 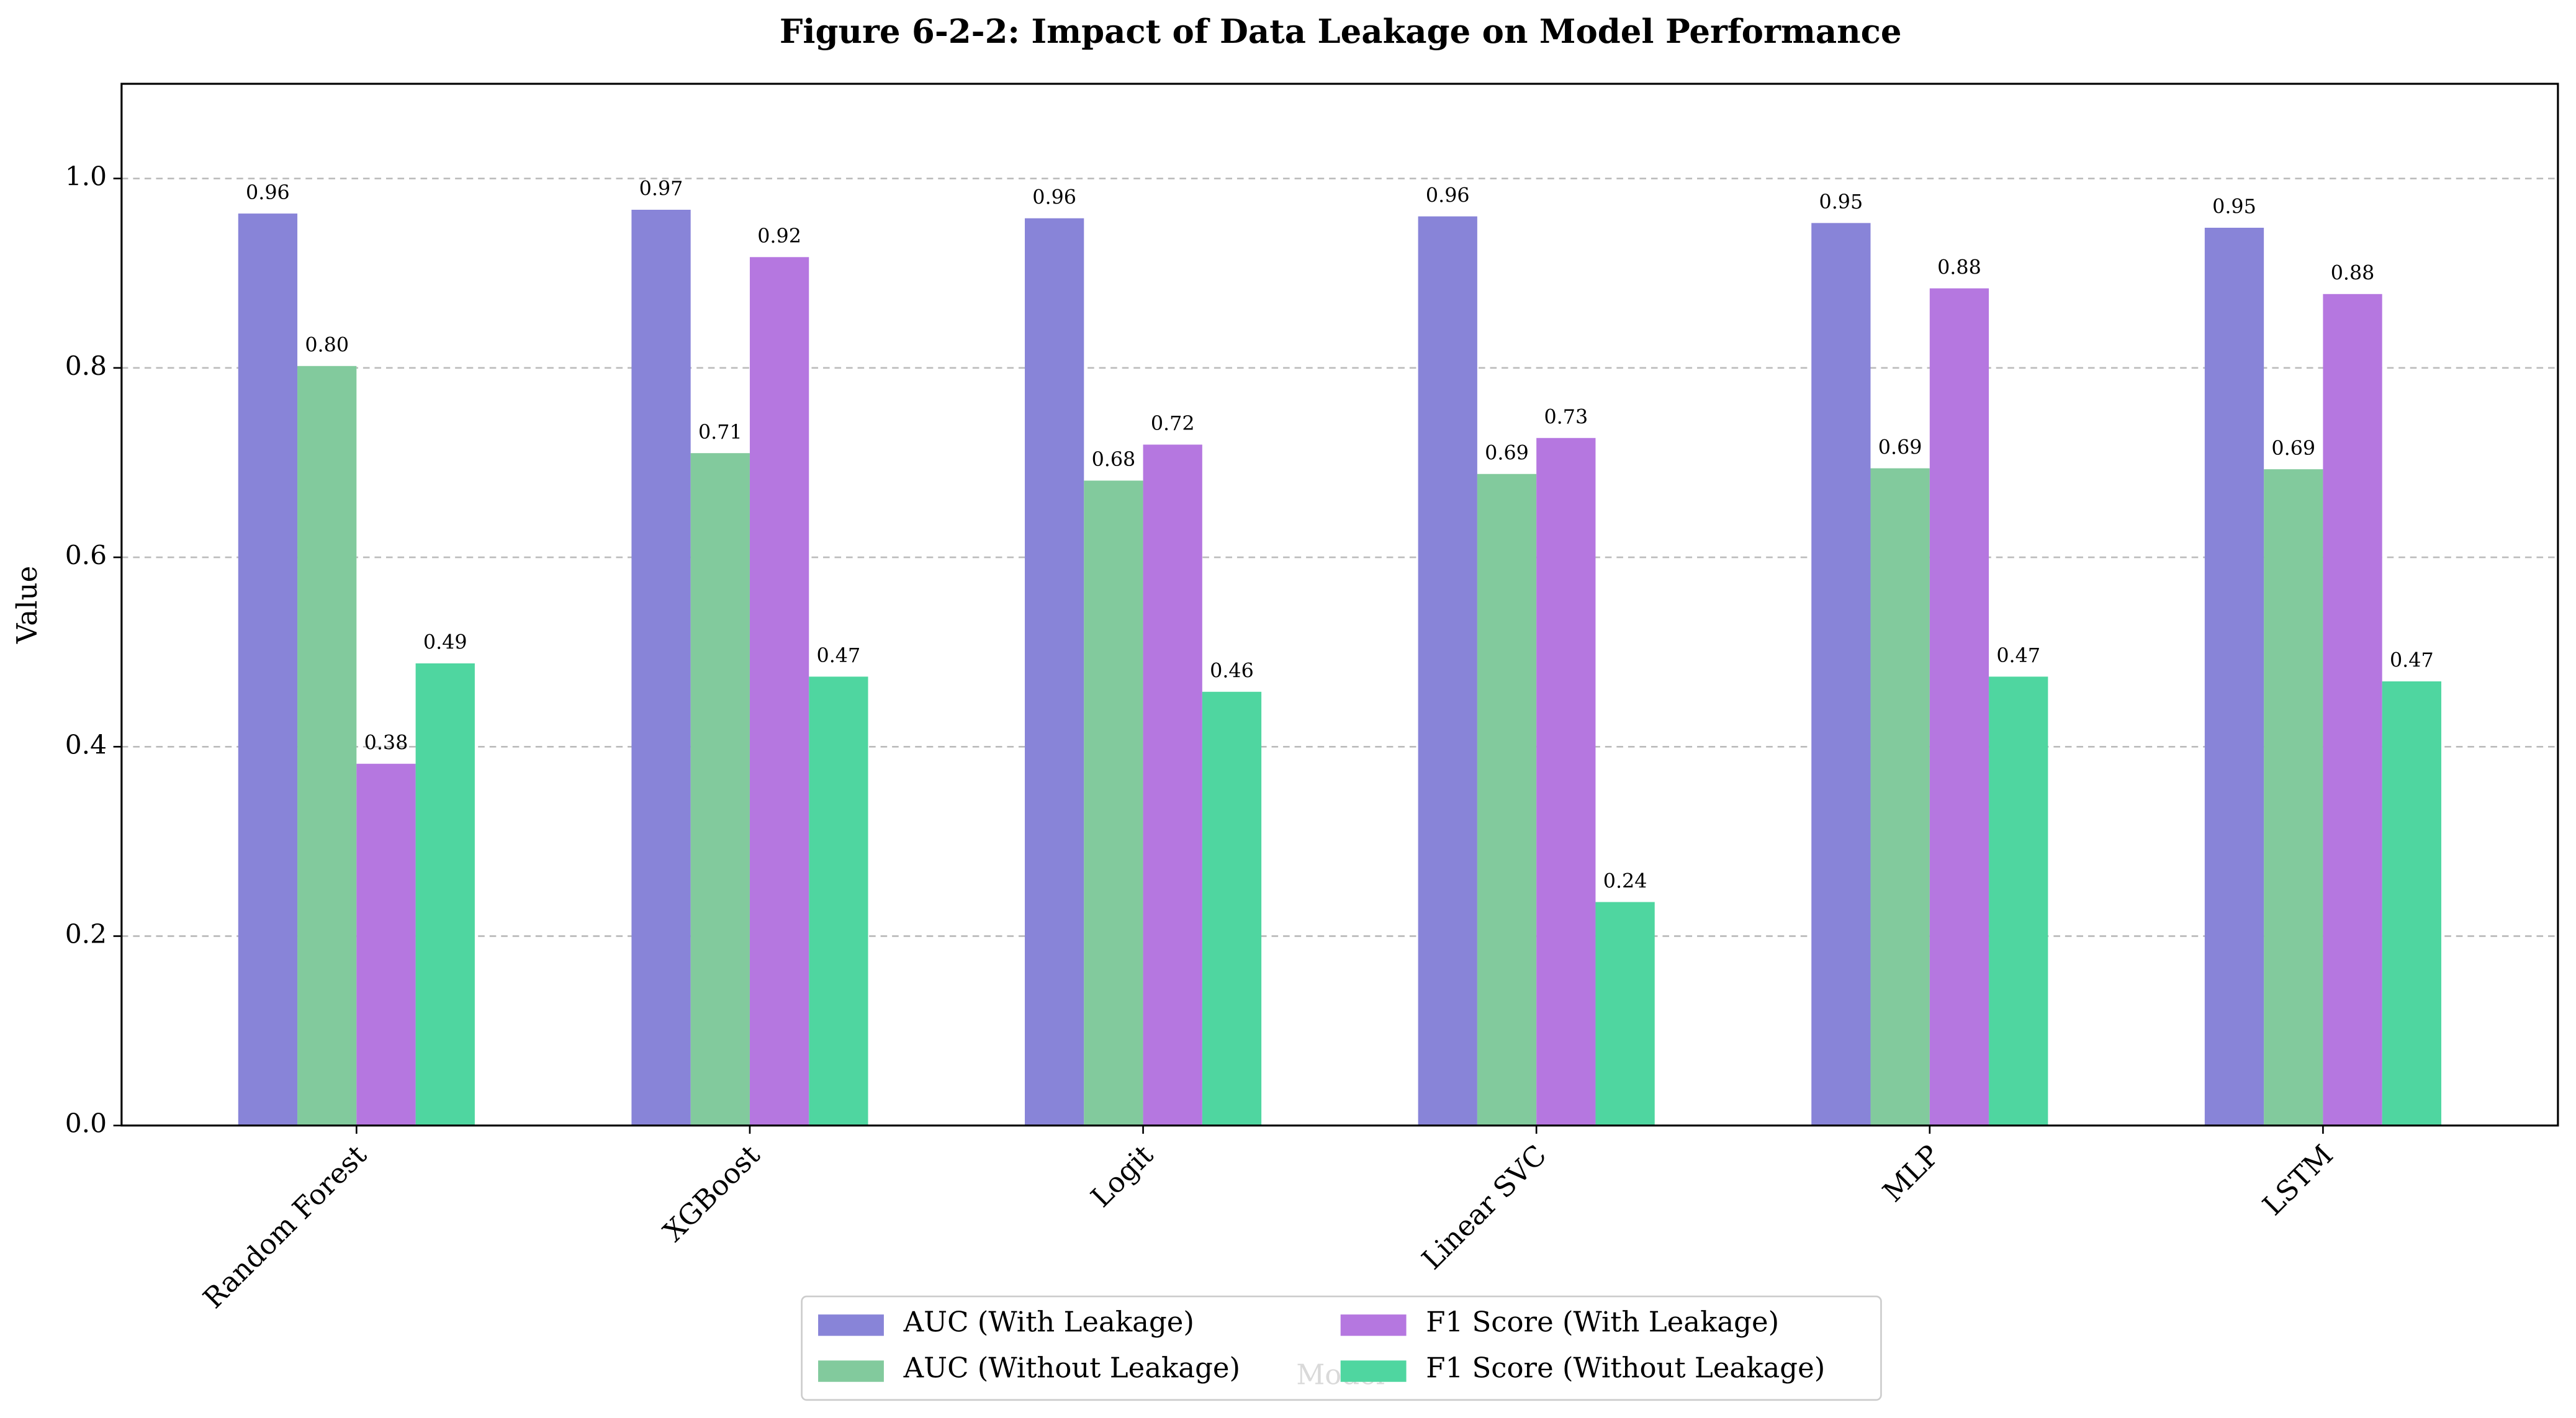 I want to click on legend-label: F1 Score (With Leakage), so click(x=1602, y=1322).